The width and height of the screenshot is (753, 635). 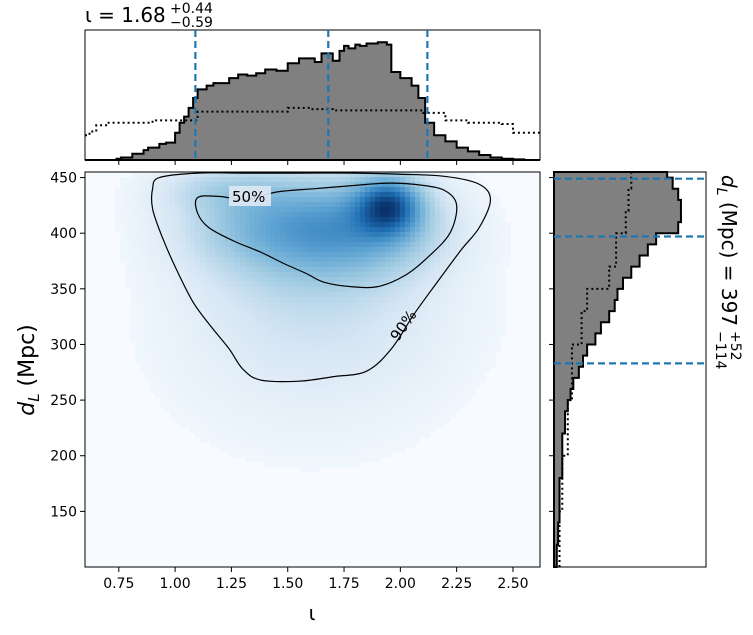 I want to click on top-marginal-panel, so click(x=312, y=97).